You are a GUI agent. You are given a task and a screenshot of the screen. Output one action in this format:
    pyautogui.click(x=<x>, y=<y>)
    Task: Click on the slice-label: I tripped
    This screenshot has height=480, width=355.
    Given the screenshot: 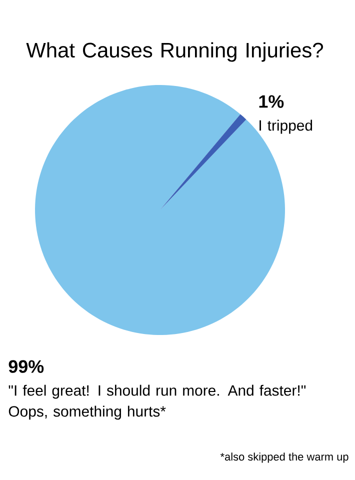 What is the action you would take?
    pyautogui.click(x=286, y=127)
    